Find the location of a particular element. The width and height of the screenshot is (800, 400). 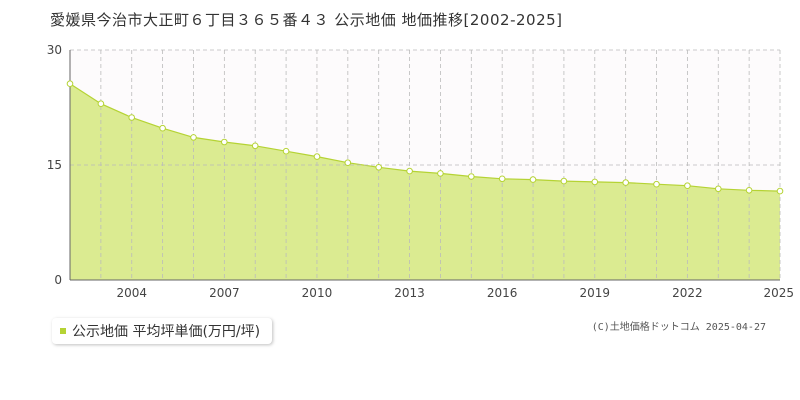

legend-marker is located at coordinates (63, 331).